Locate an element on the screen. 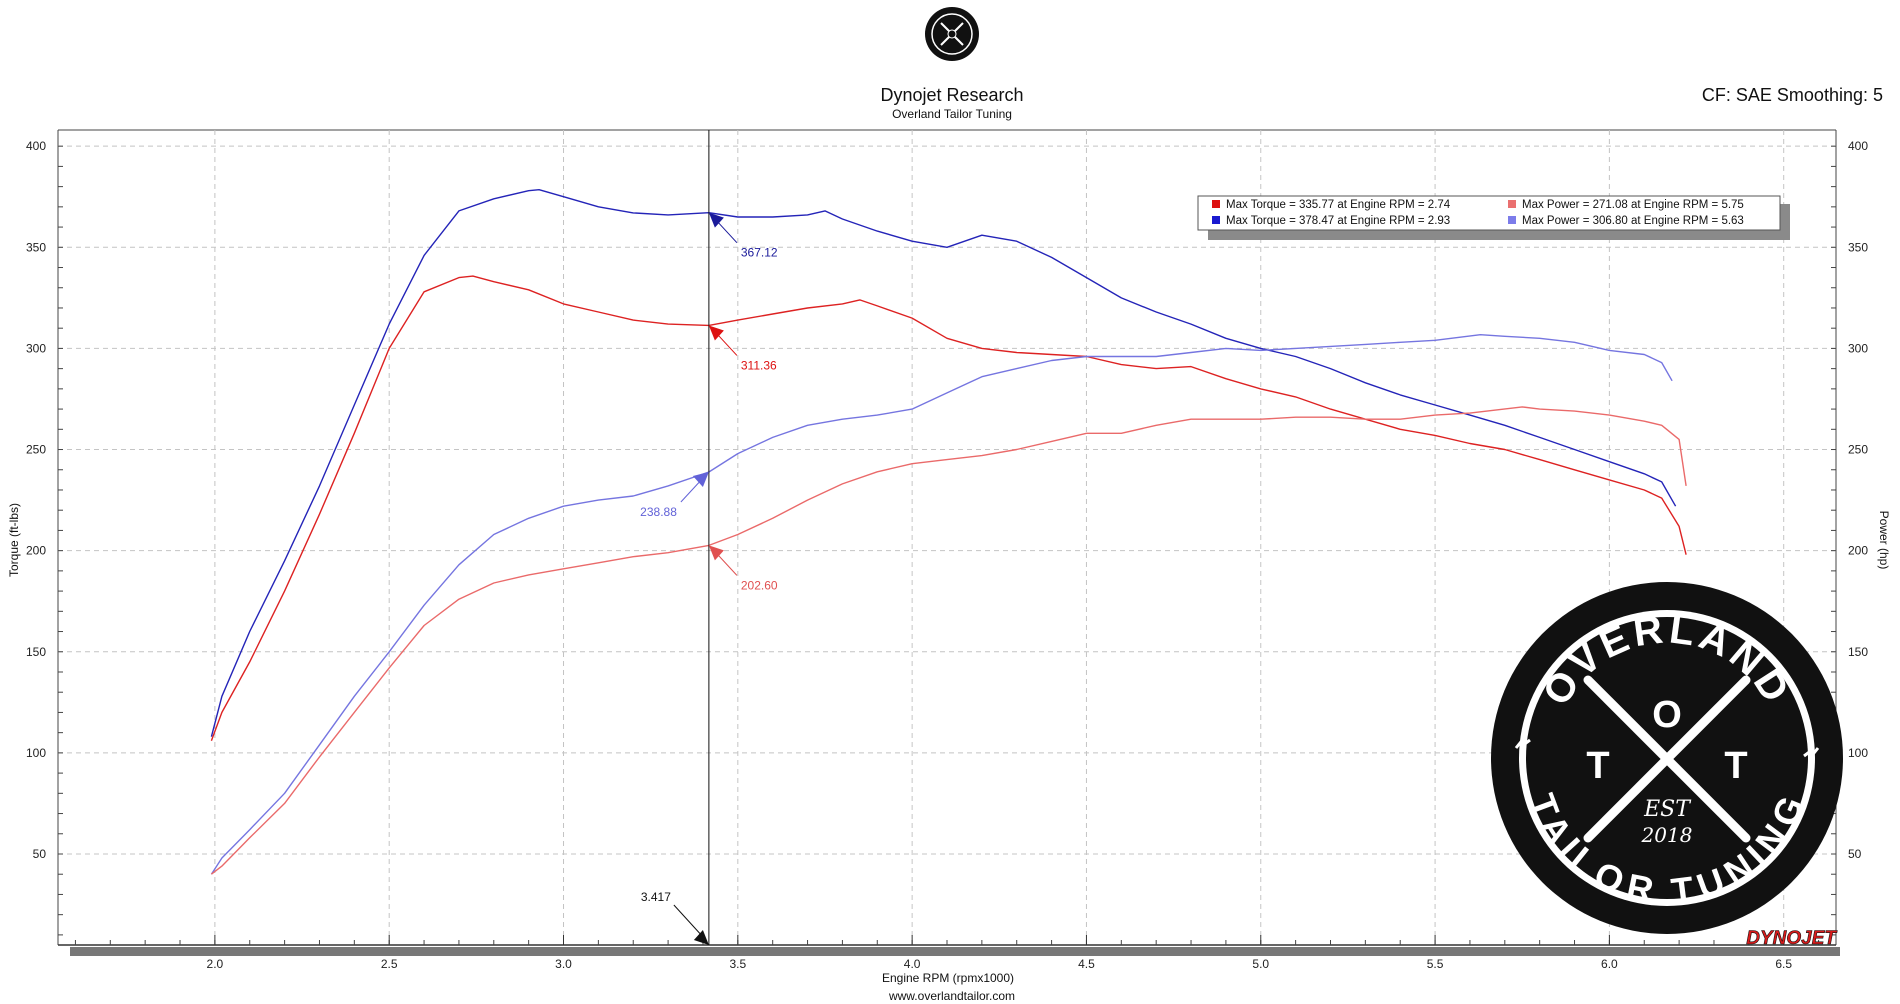 Image resolution: width=1900 pixels, height=1004 pixels. annotation-arrow-blue_torque is located at coordinates (716, 220).